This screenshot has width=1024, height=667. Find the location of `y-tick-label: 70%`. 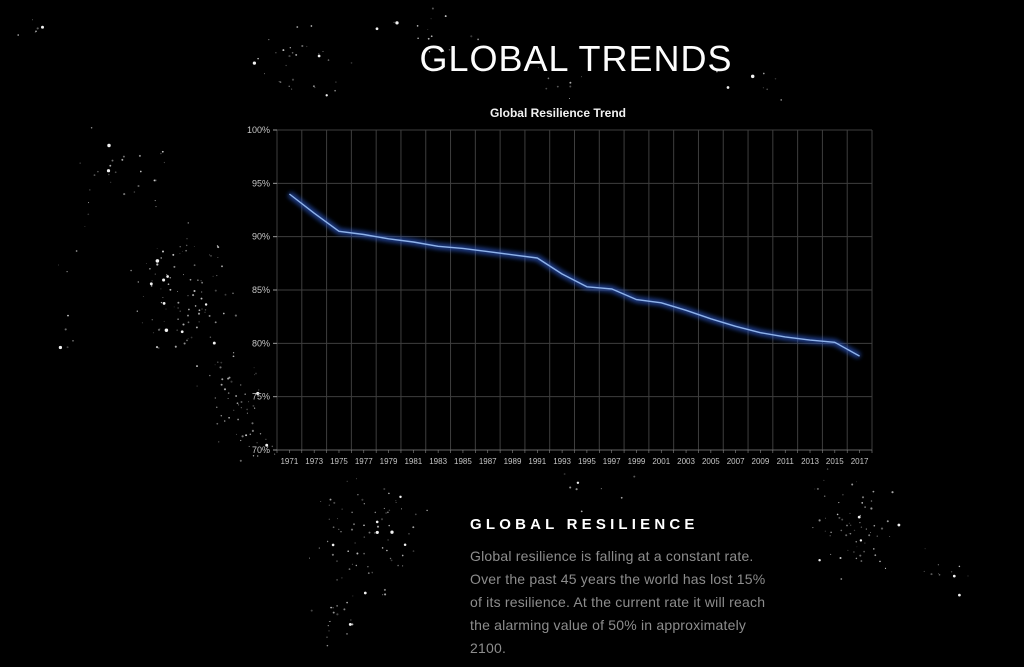

y-tick-label: 70% is located at coordinates (261, 450).